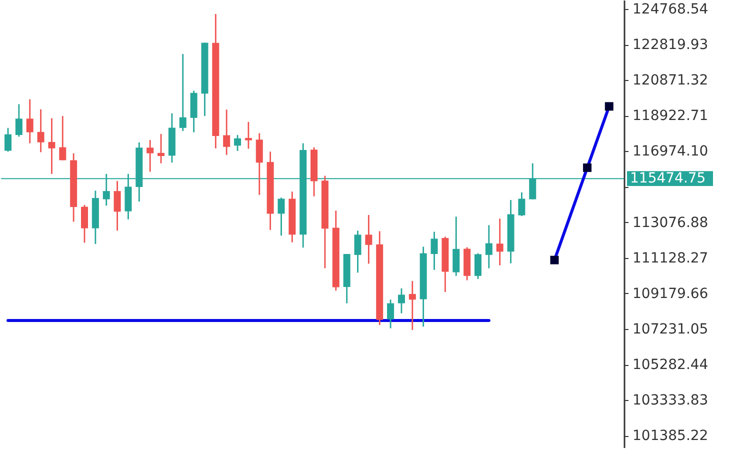 The image size is (729, 454). Describe the element at coordinates (668, 178) in the screenshot. I see `ref-line-label: 115474.75` at that location.